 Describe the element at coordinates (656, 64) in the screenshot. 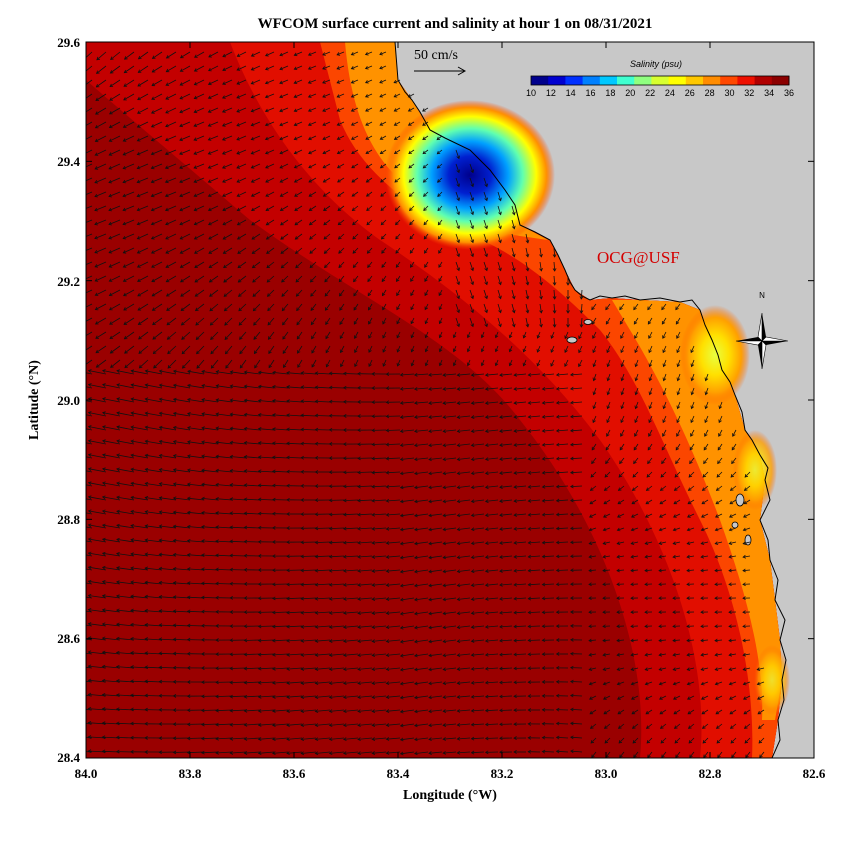

I see `colorbar-title: Salinity (psu)` at that location.